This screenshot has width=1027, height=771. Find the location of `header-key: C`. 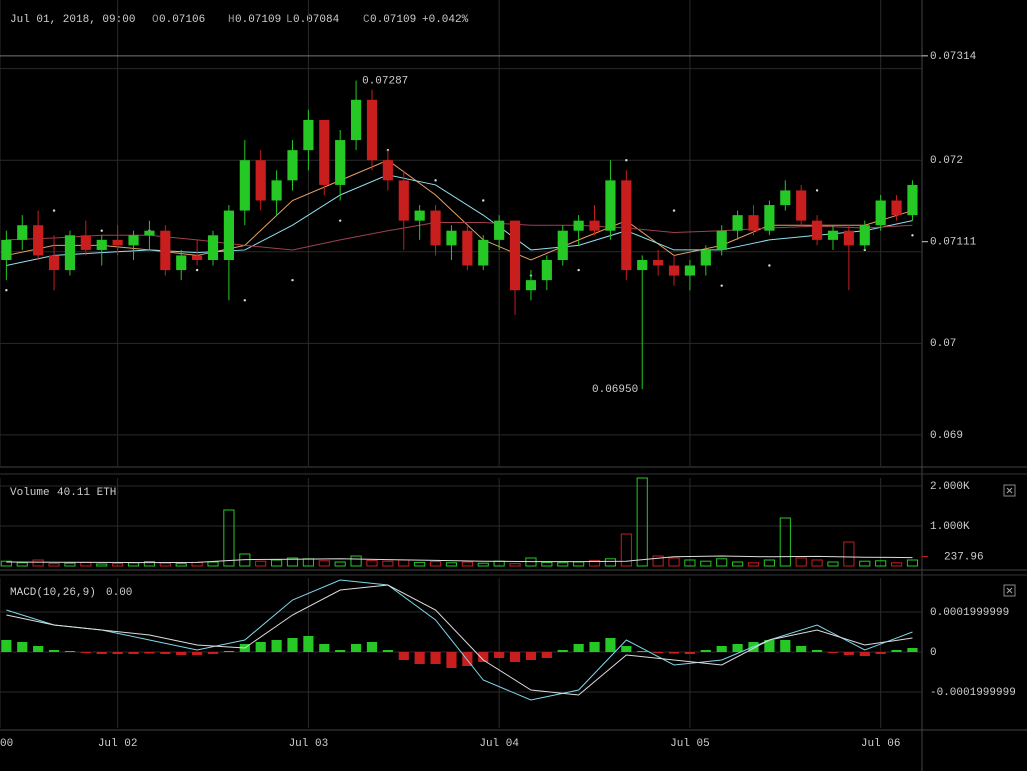

header-key: C is located at coordinates (366, 20).